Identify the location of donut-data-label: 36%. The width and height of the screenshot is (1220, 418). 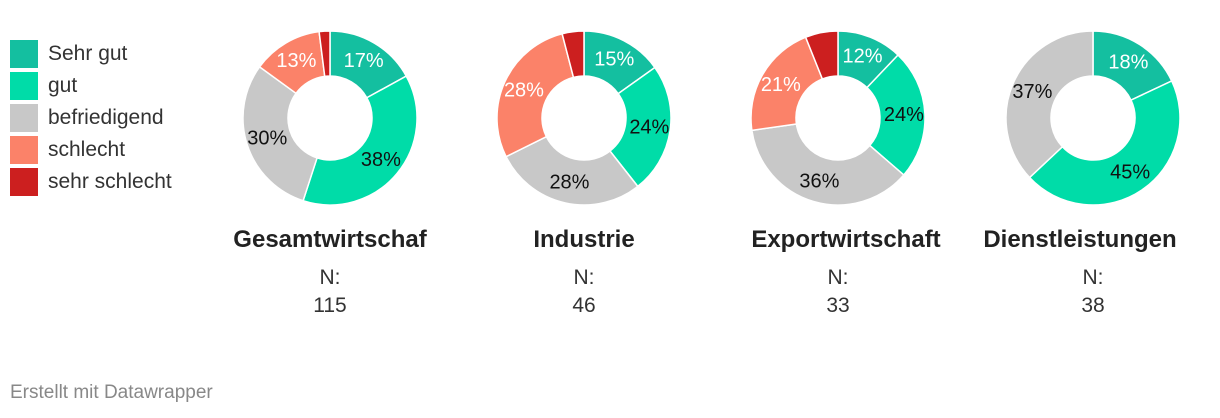
(819, 181).